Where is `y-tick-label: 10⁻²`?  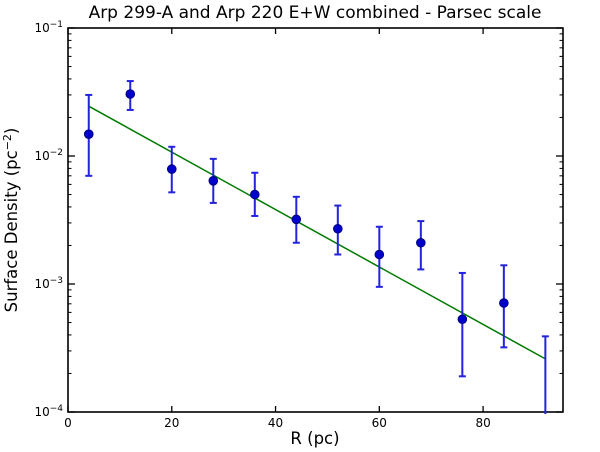 y-tick-label: 10⁻² is located at coordinates (48, 155).